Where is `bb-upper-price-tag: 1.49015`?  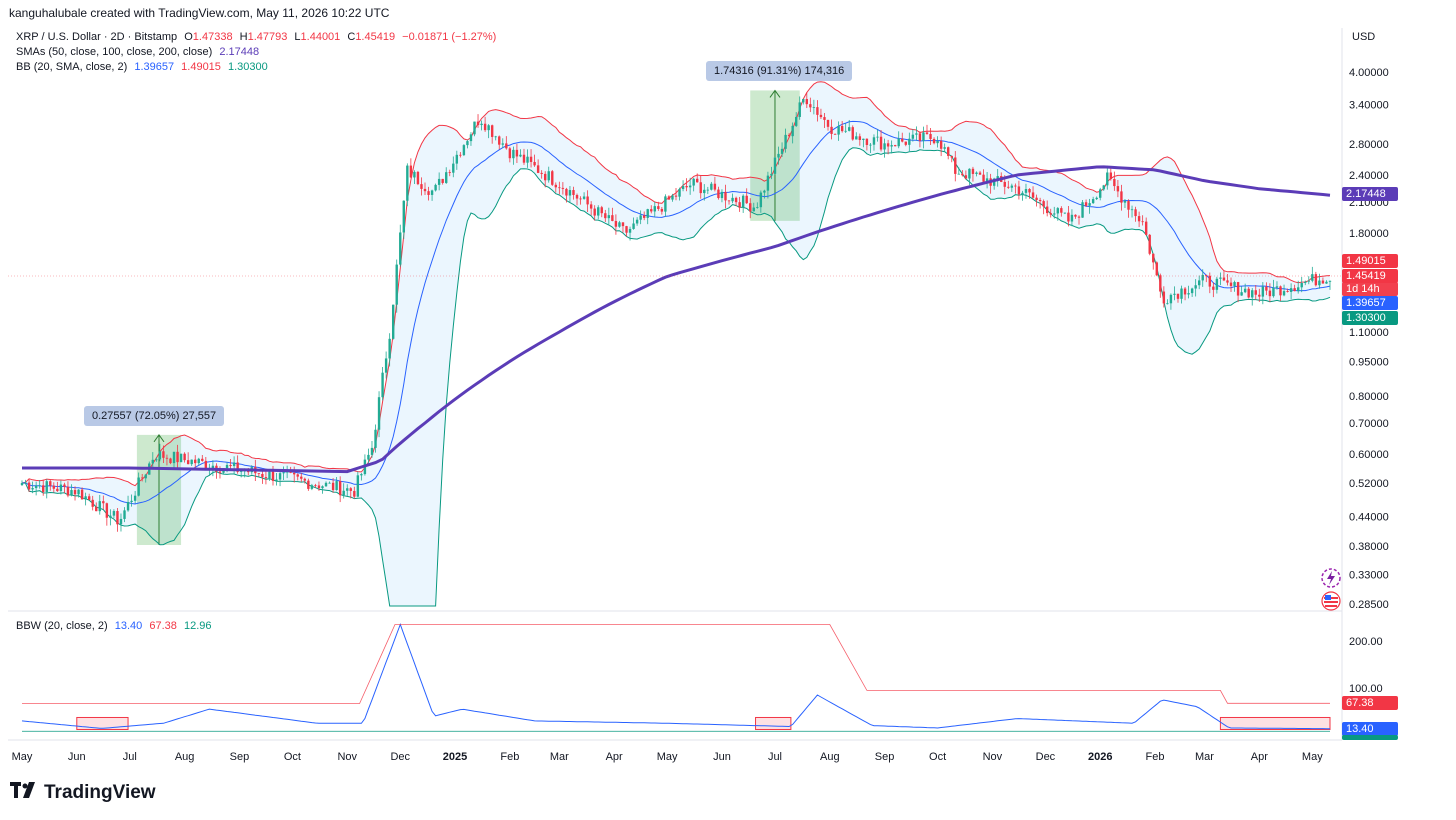 bb-upper-price-tag: 1.49015 is located at coordinates (1370, 261).